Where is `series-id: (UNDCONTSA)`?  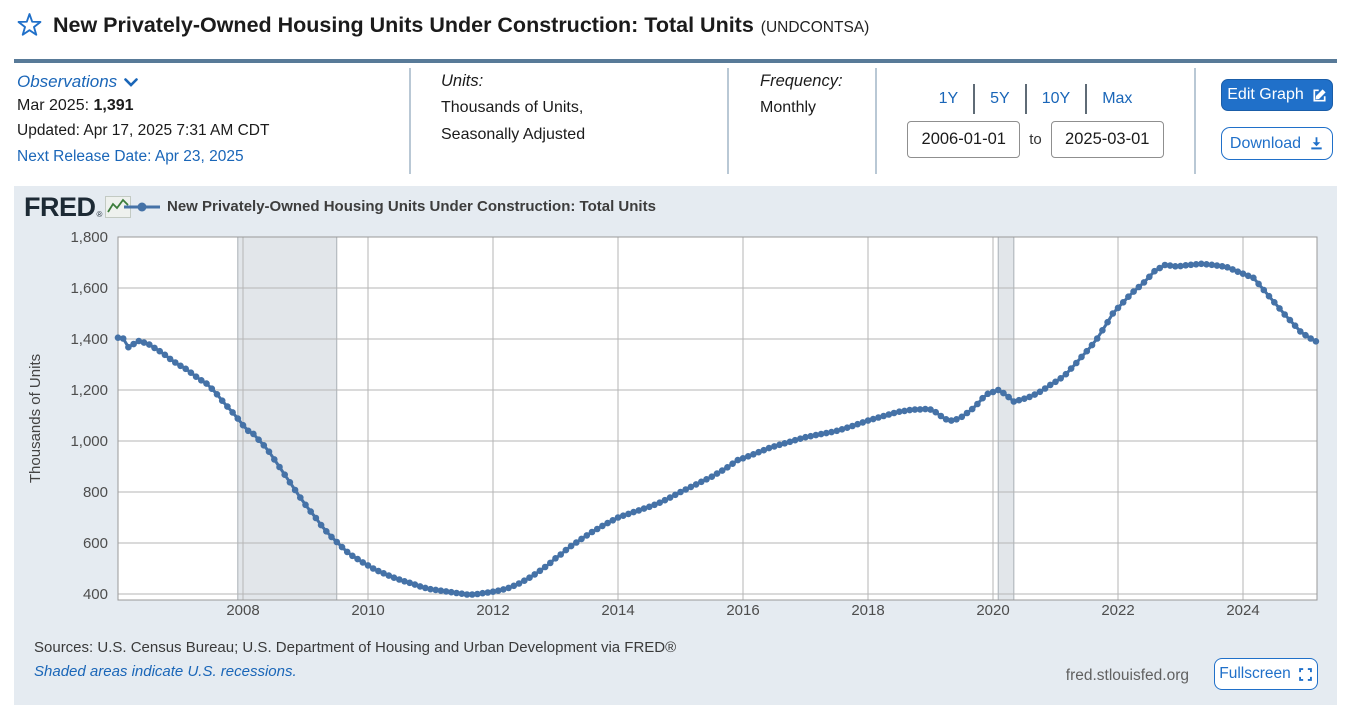 series-id: (UNDCONTSA) is located at coordinates (815, 27).